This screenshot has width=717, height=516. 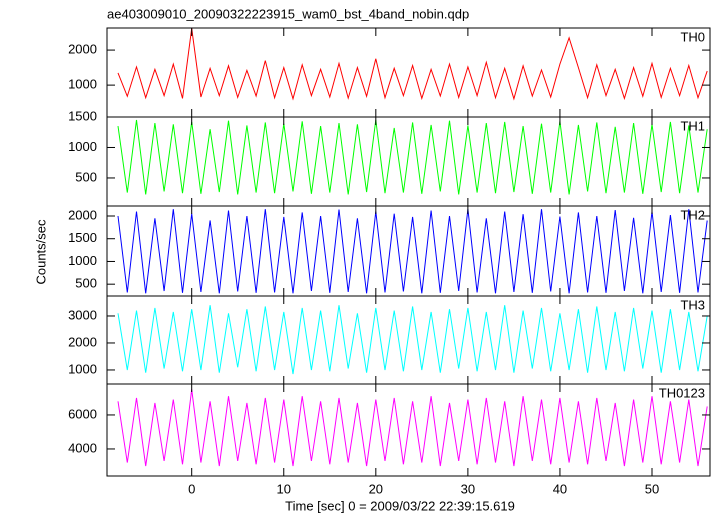 What do you see at coordinates (692, 214) in the screenshot?
I see `panel-label: TH2` at bounding box center [692, 214].